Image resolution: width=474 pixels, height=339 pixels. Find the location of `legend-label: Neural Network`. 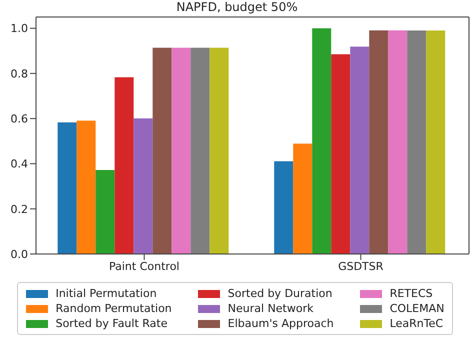

legend-label: Neural Network is located at coordinates (271, 308).